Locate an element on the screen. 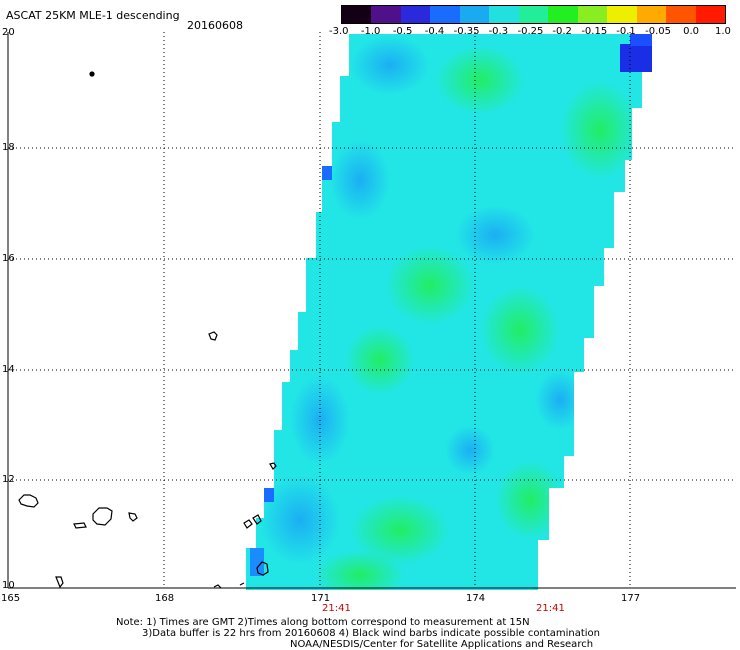 The height and width of the screenshot is (650, 740). y-tick-label: 10 is located at coordinates (8, 585).